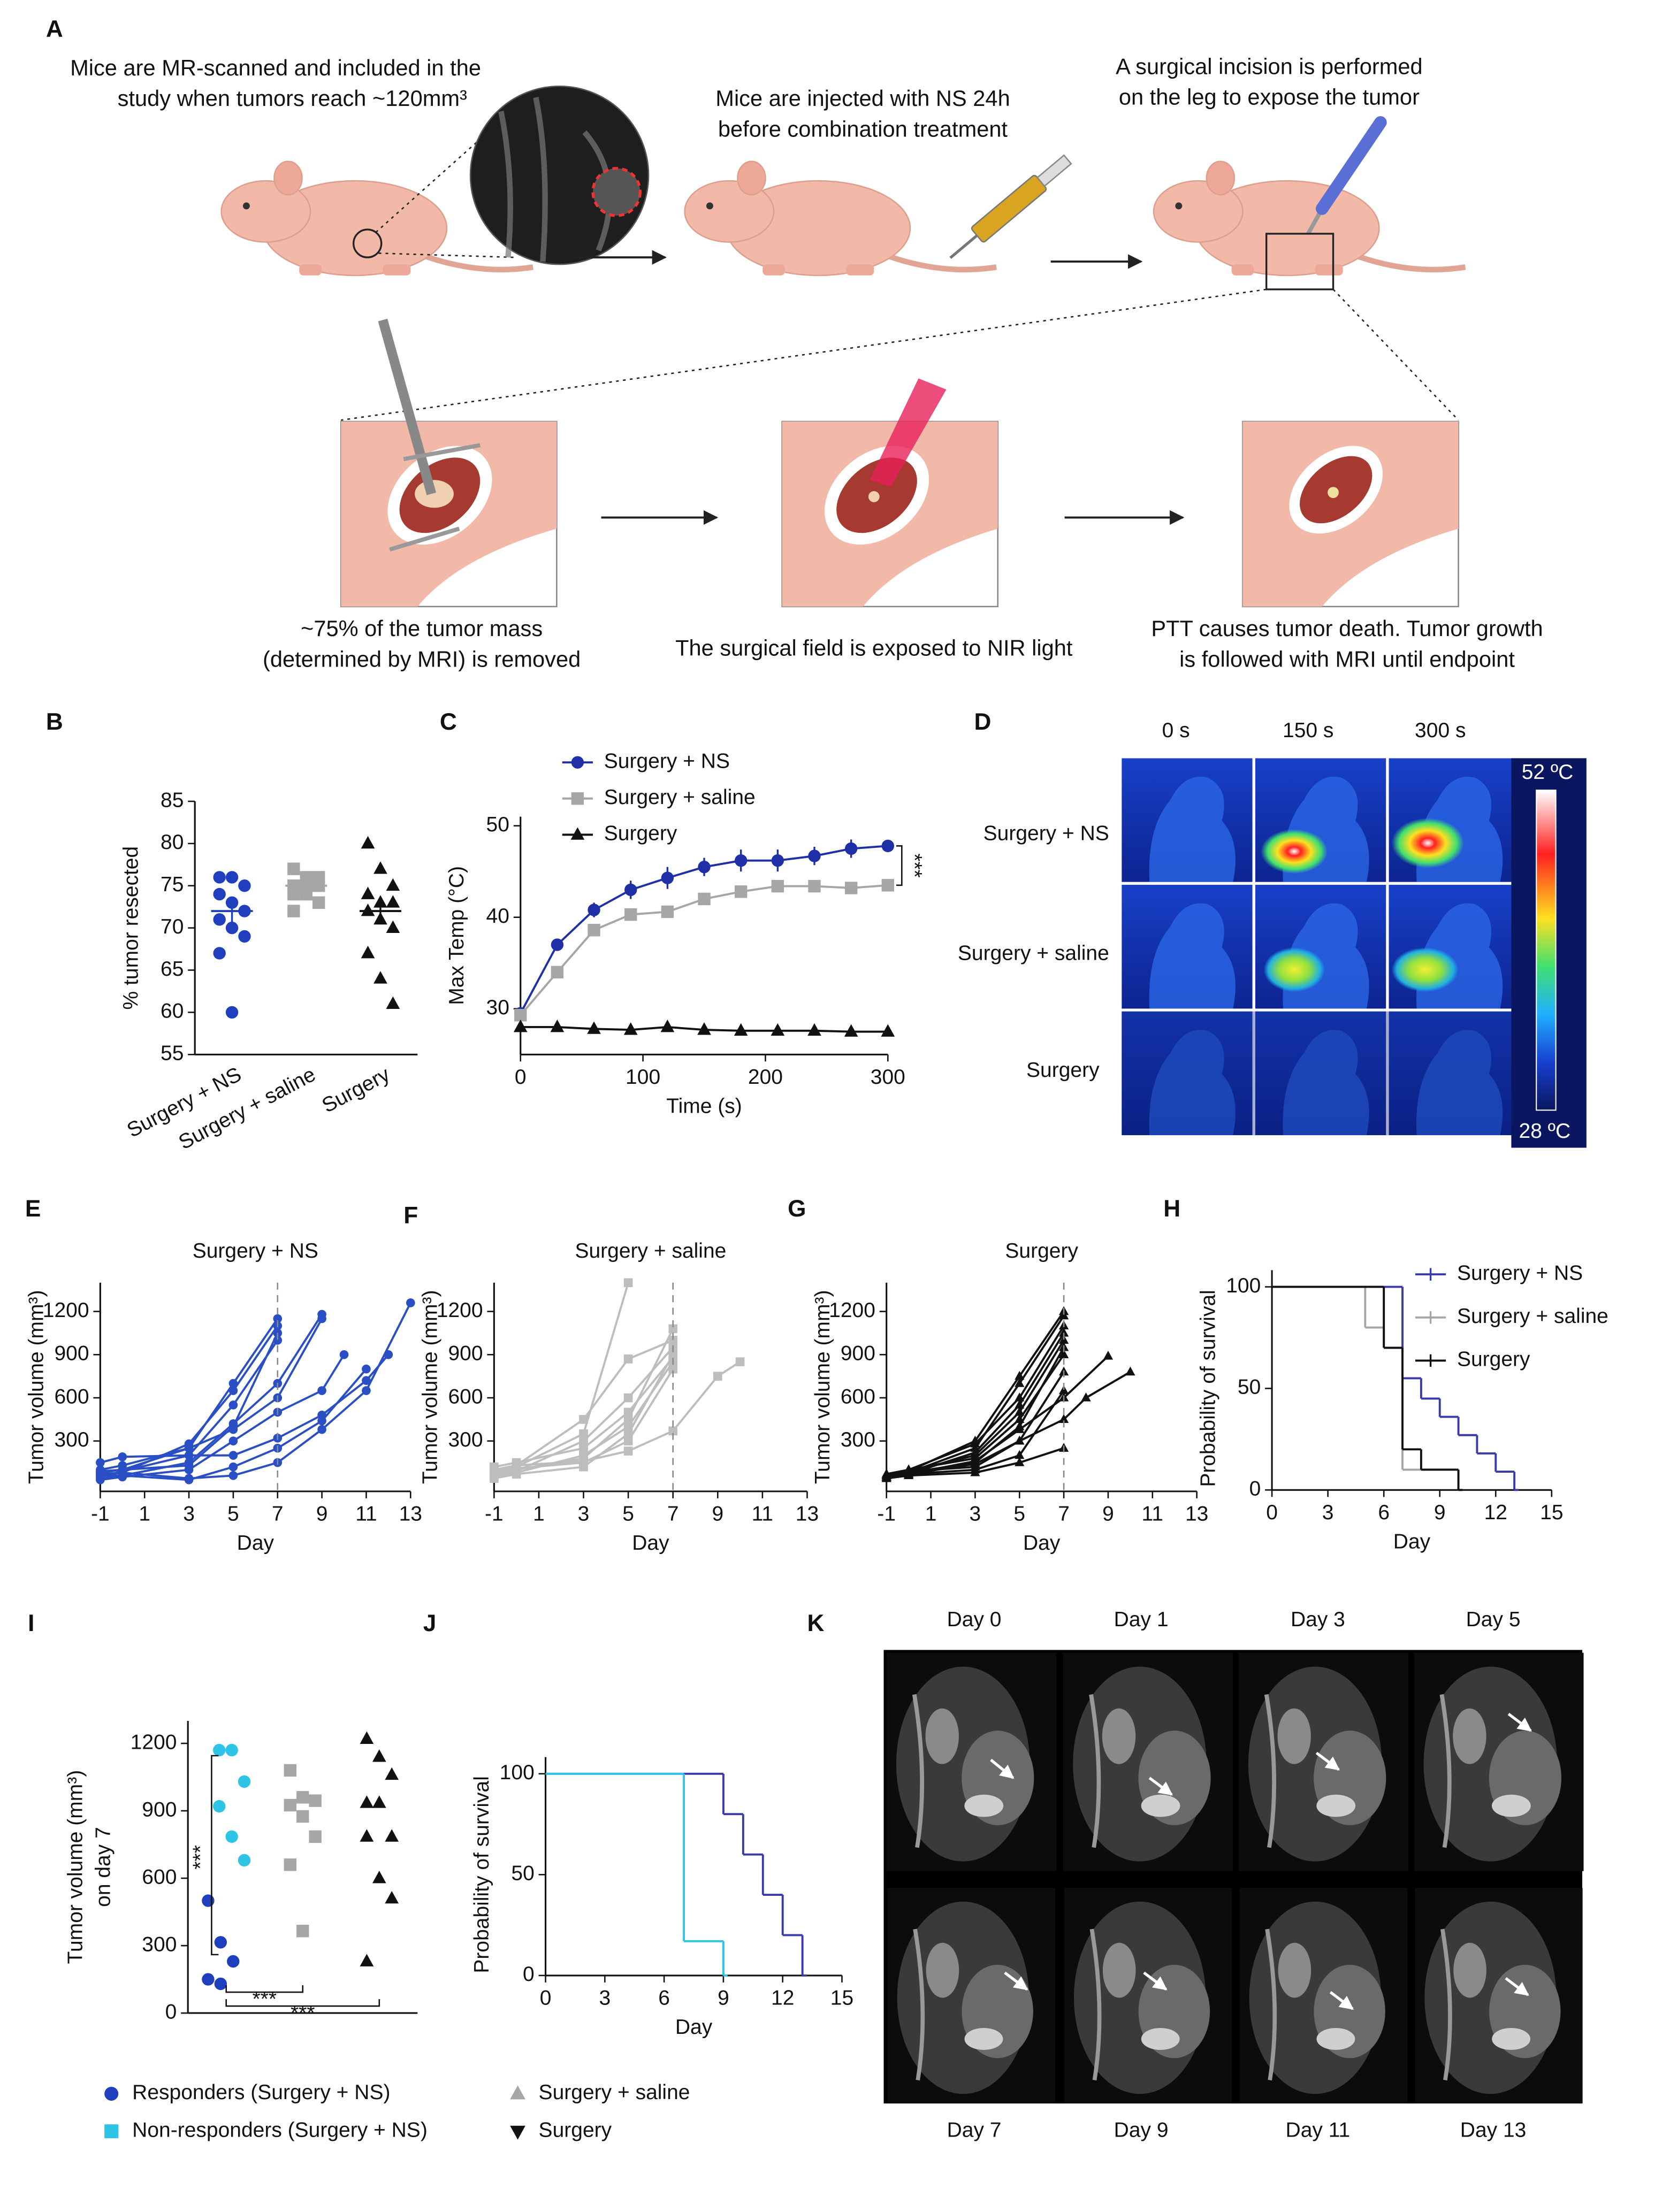  I want to click on day-label: Day 7, so click(974, 2130).